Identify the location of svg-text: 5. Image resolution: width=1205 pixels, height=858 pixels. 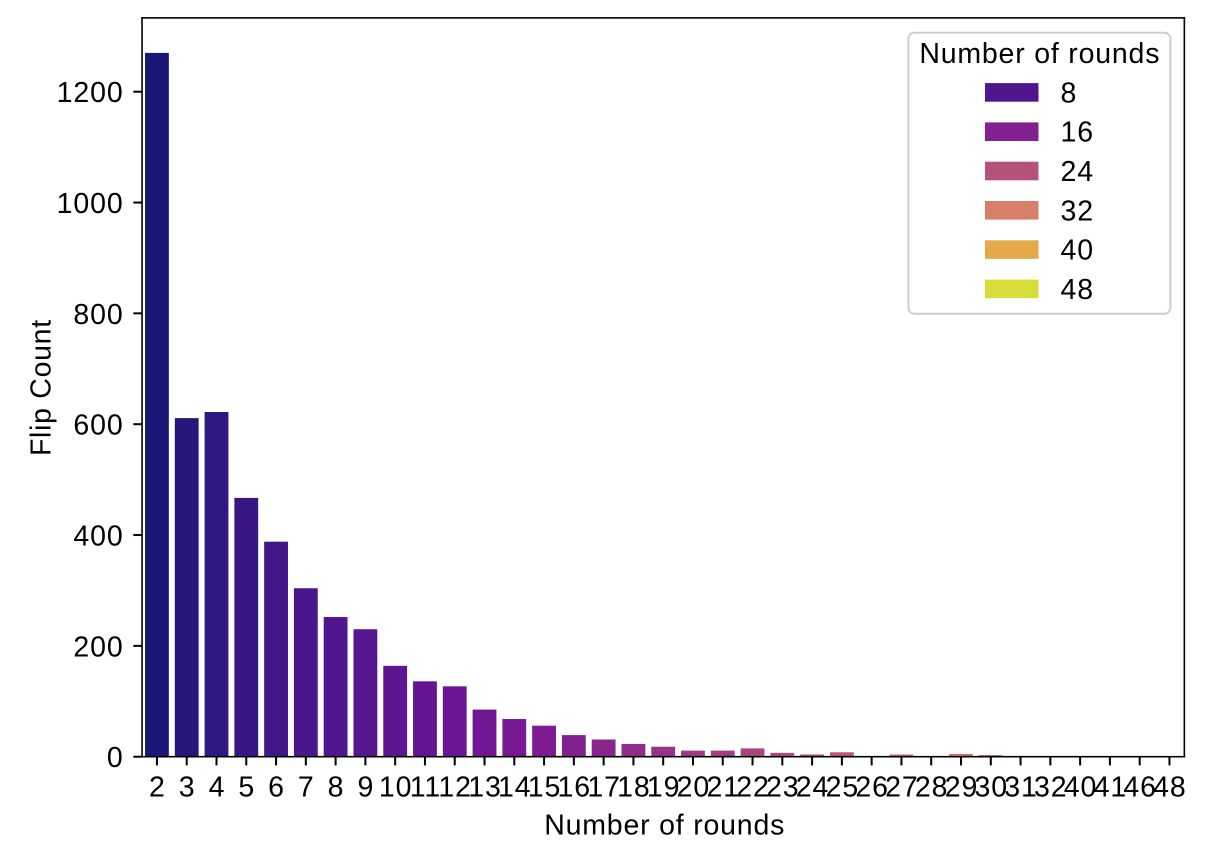
(246, 788).